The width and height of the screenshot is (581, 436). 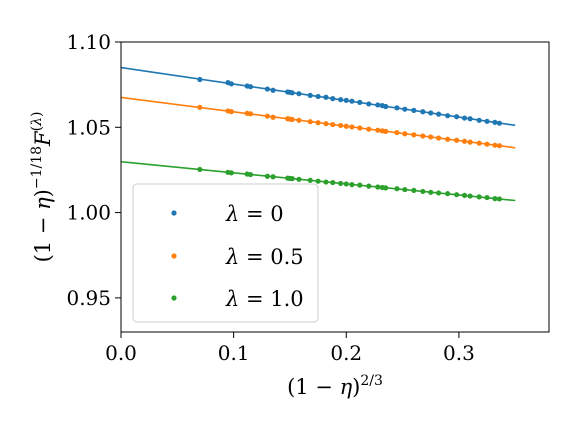 I want to click on y-axis-label: (1 − η)−1/18F(λ), so click(x=42, y=187).